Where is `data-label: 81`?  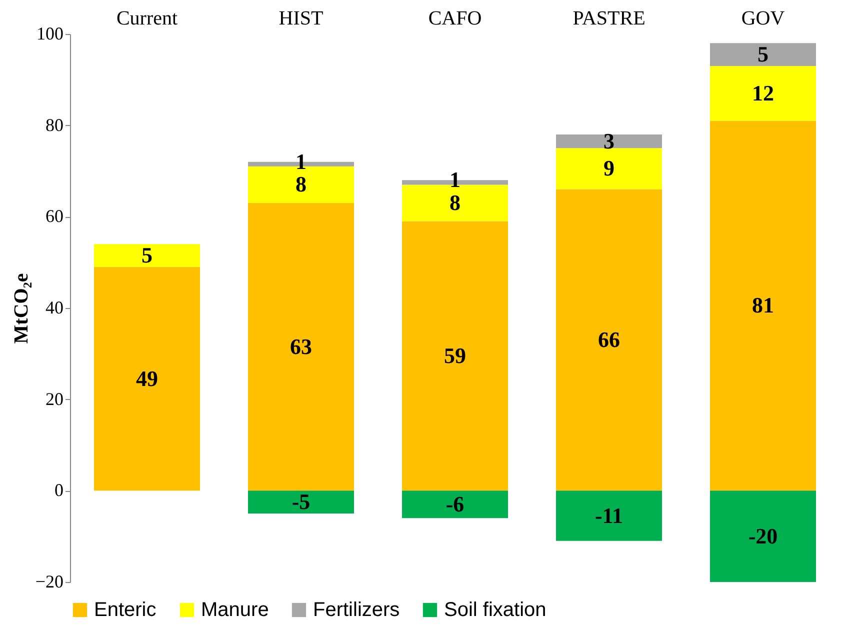 data-label: 81 is located at coordinates (763, 305).